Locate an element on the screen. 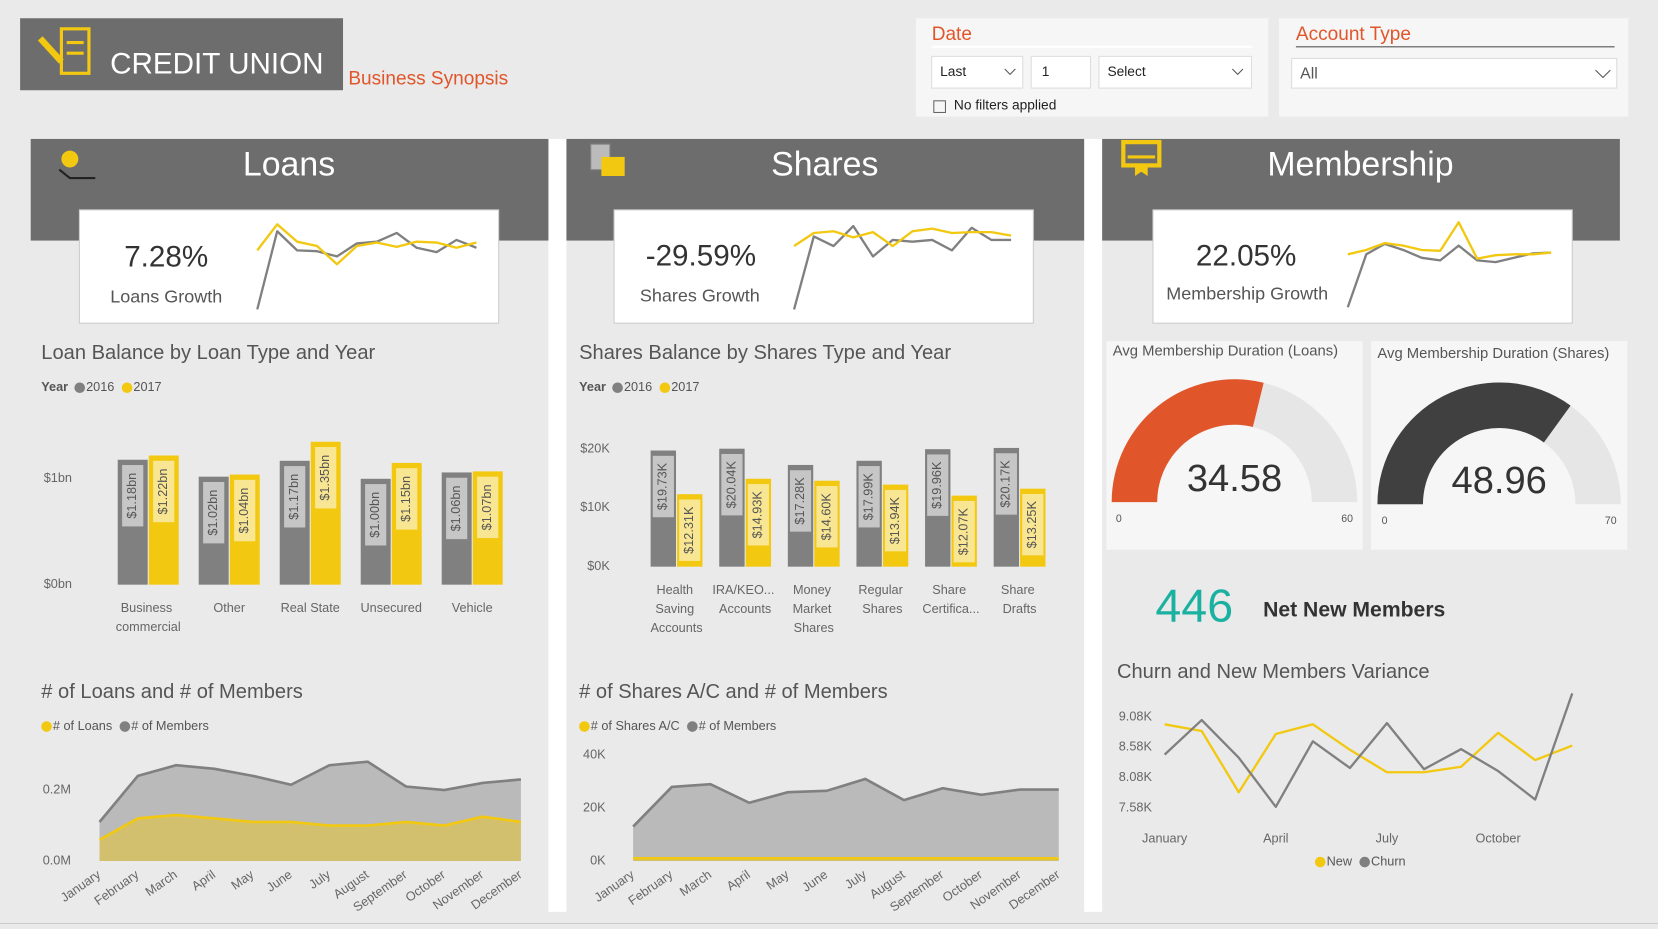 Image resolution: width=1658 pixels, height=929 pixels. data-label: $12.07K is located at coordinates (964, 531).